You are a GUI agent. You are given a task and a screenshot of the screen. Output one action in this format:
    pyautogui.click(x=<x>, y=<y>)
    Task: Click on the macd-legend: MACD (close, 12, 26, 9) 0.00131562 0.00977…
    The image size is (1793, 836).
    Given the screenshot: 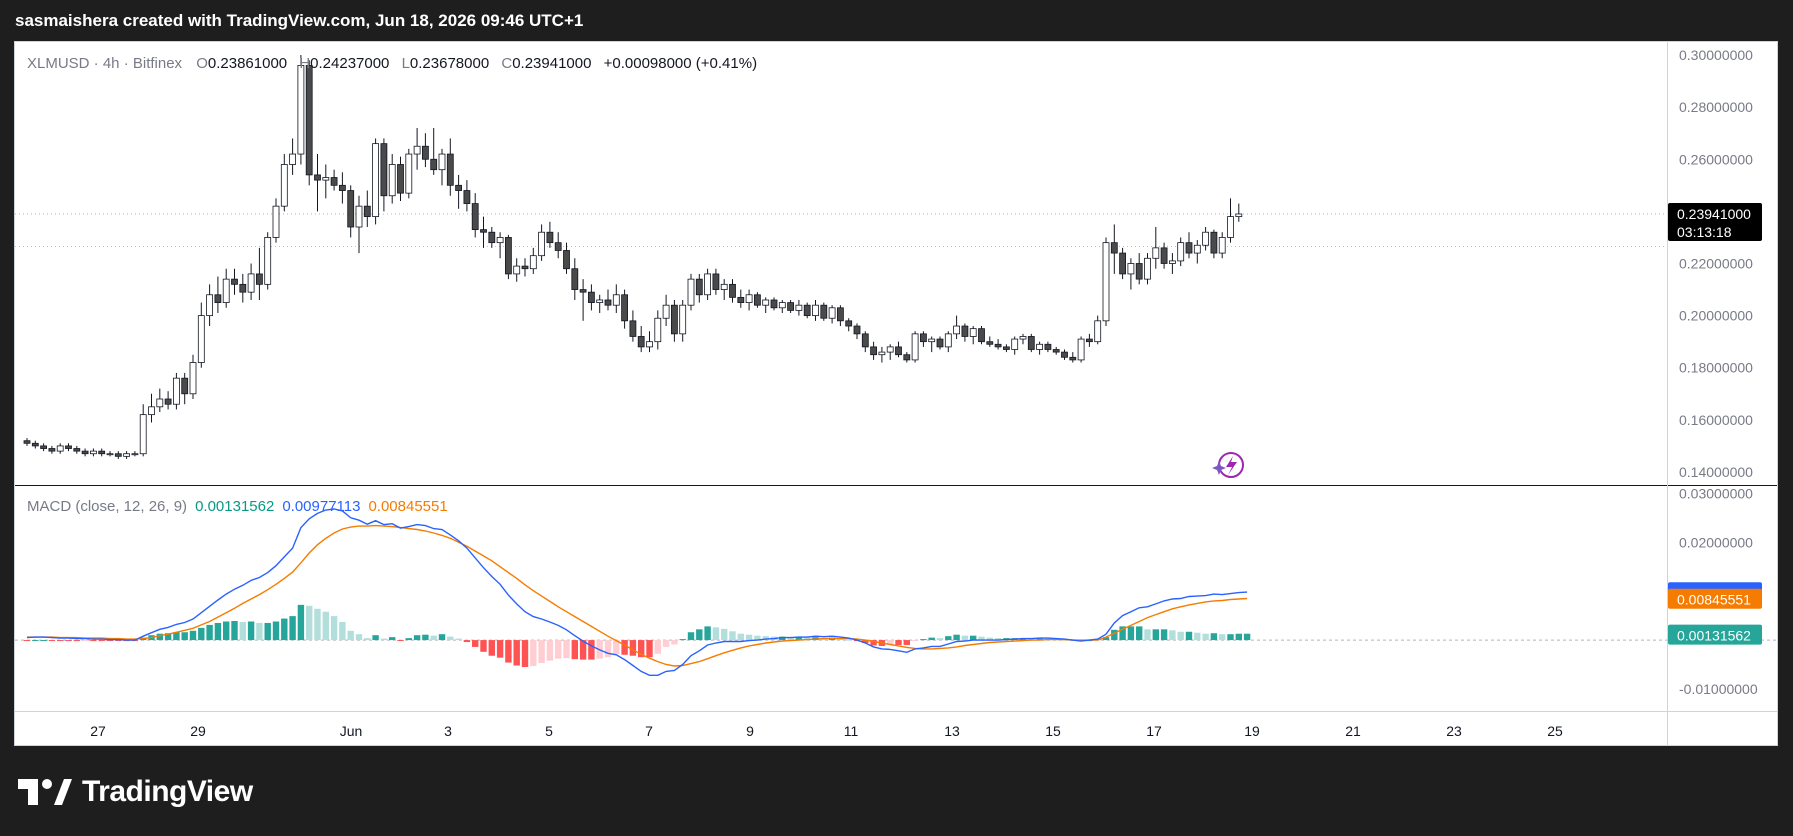 What is the action you would take?
    pyautogui.click(x=237, y=506)
    